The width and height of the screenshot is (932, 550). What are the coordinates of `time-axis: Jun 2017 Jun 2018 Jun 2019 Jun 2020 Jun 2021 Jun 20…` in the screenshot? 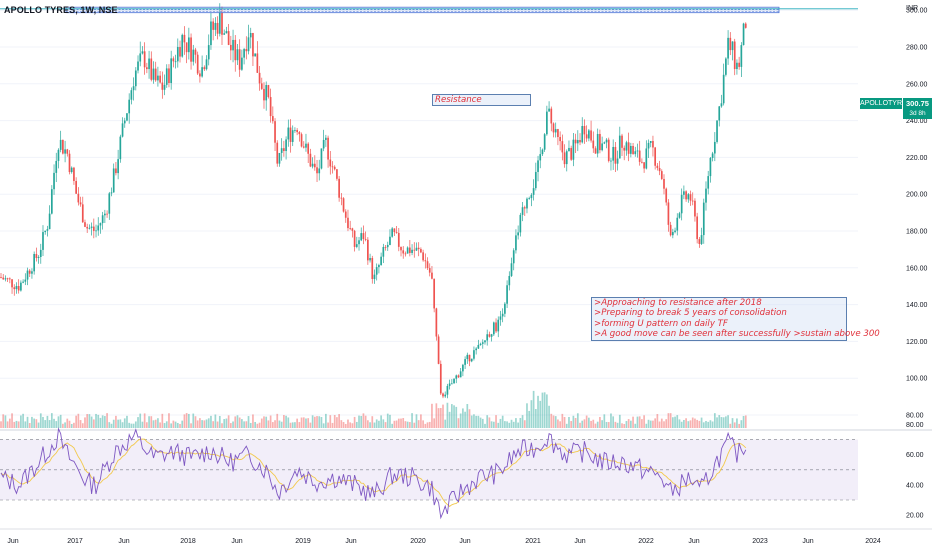 It's located at (444, 541).